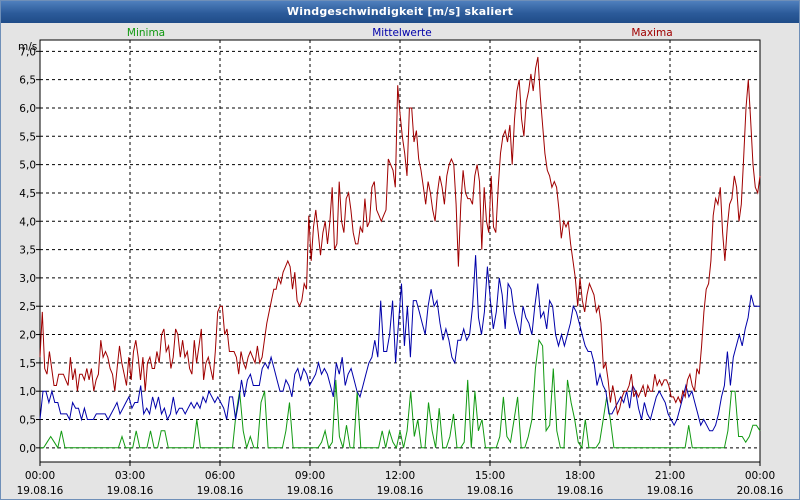 The width and height of the screenshot is (800, 500). What do you see at coordinates (27, 449) in the screenshot?
I see `y-tick-label: 0,0` at bounding box center [27, 449].